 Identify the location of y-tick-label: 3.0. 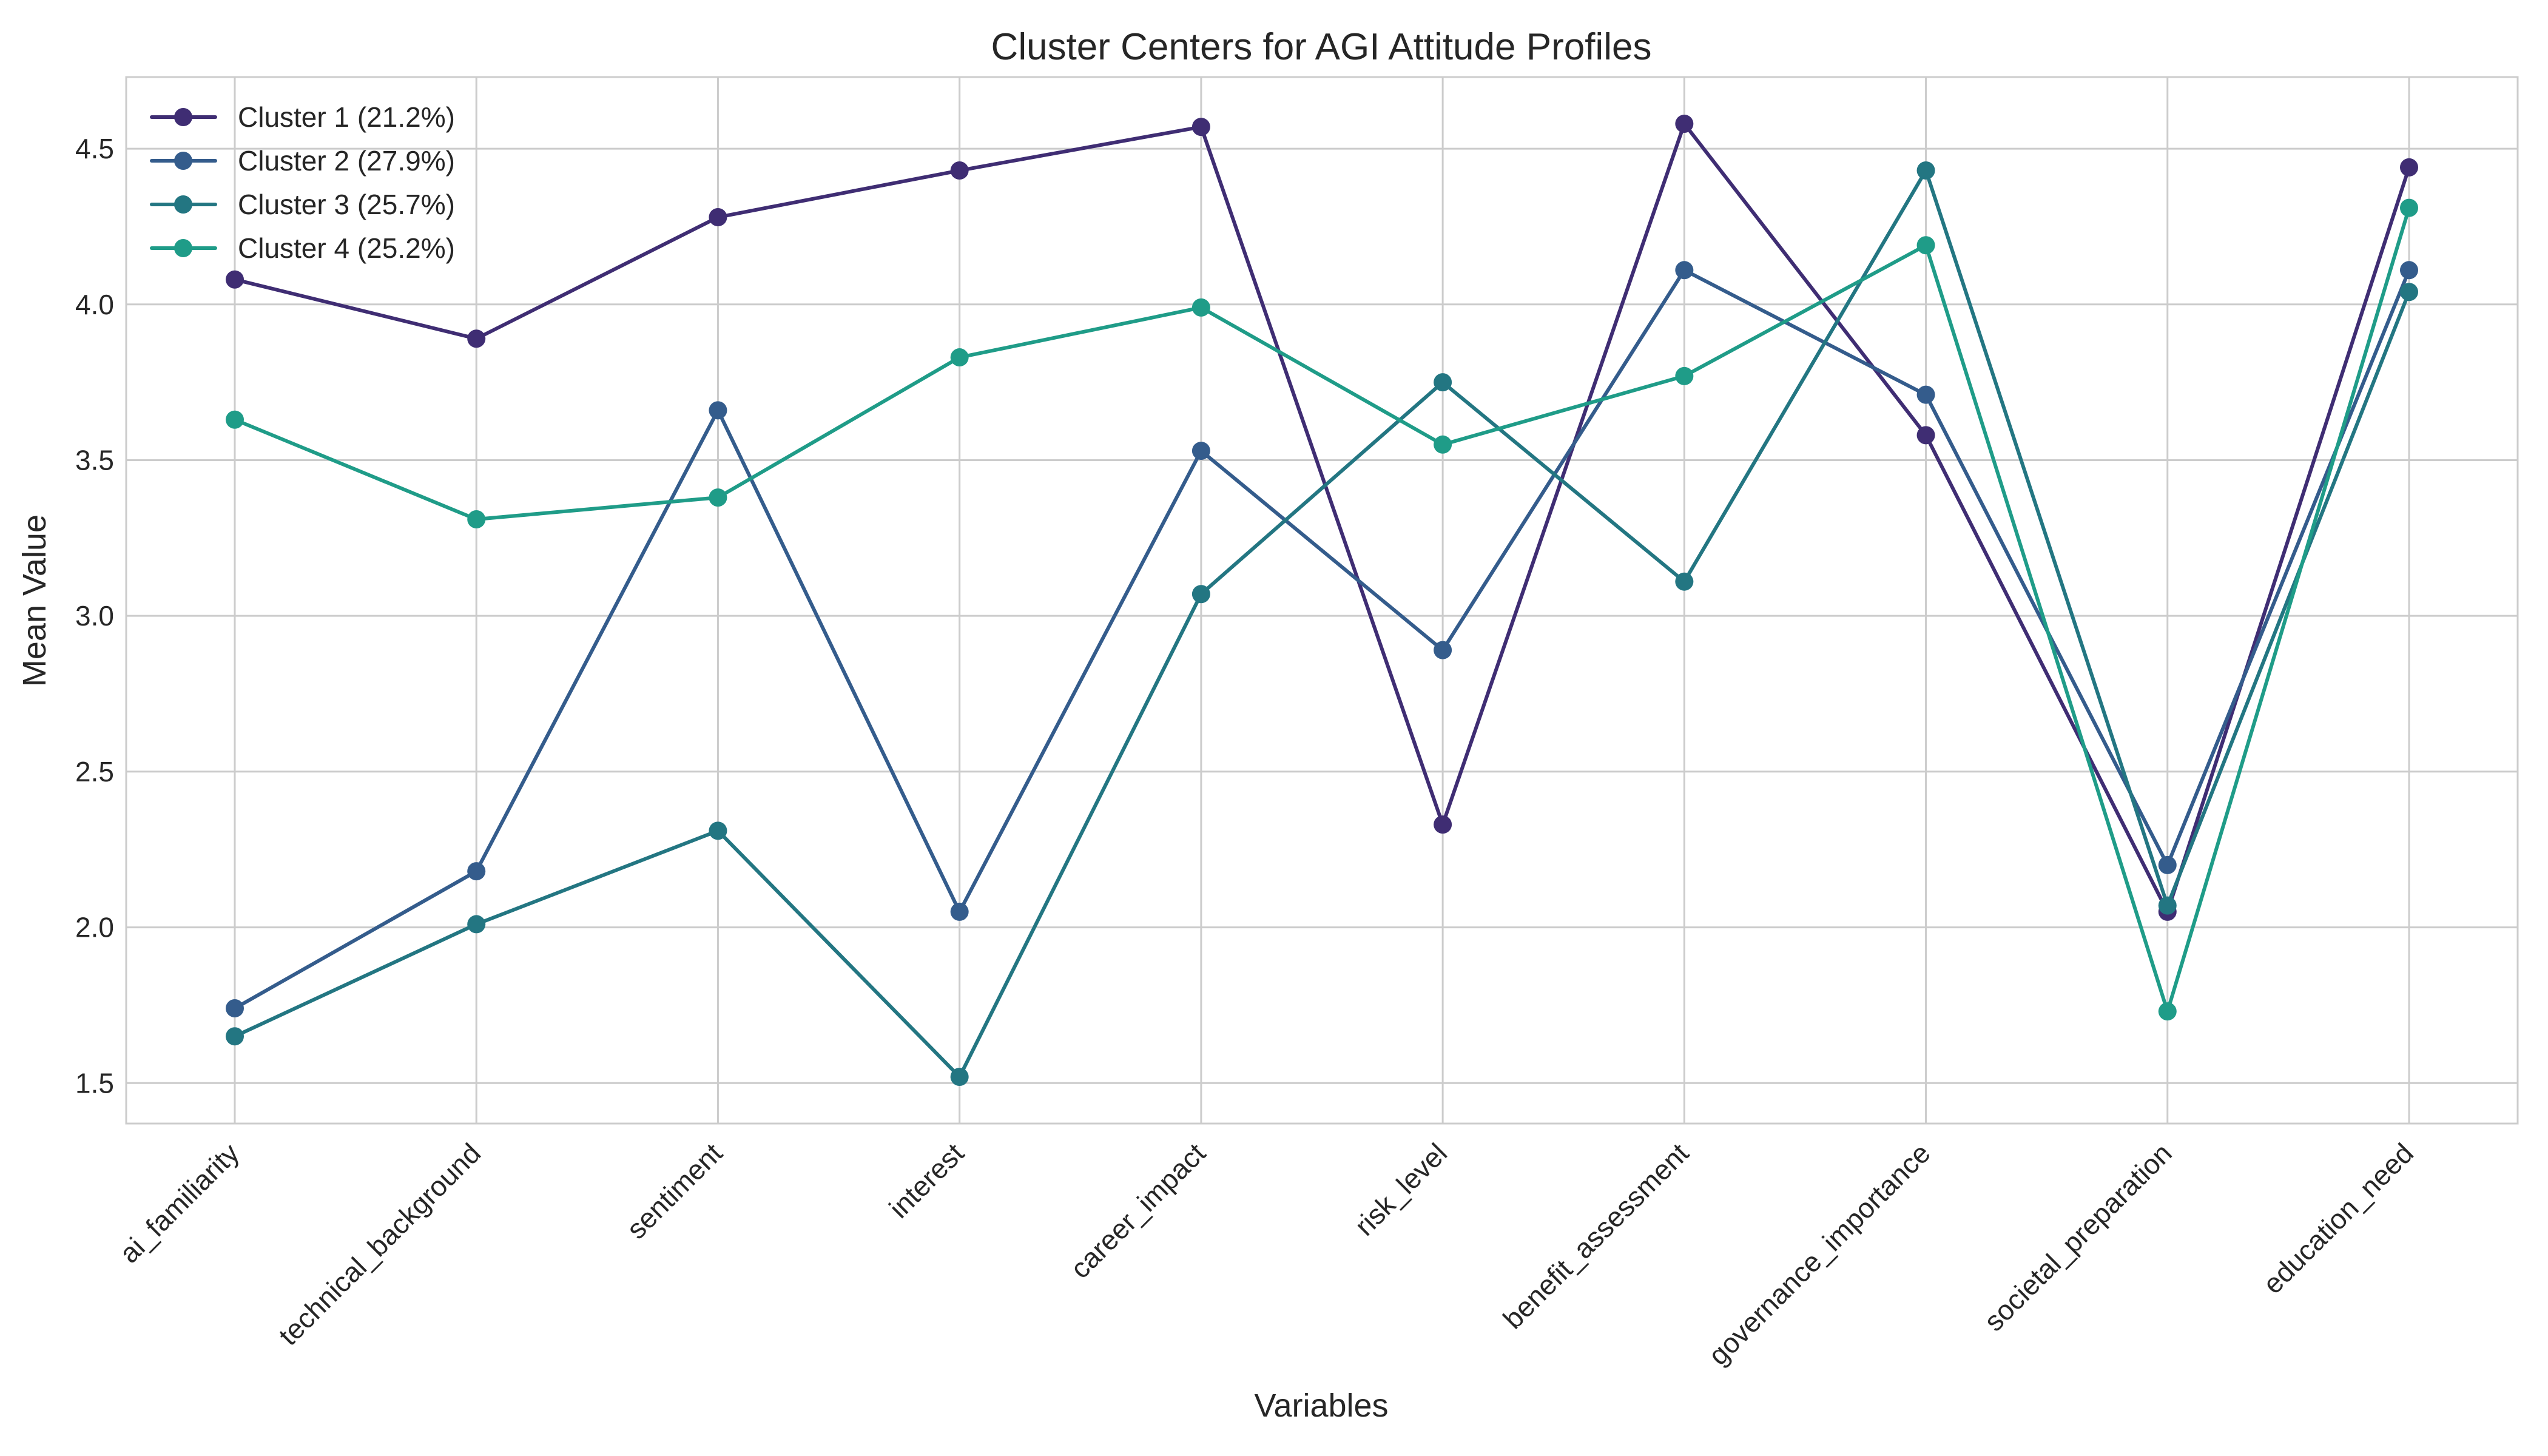
(94, 616).